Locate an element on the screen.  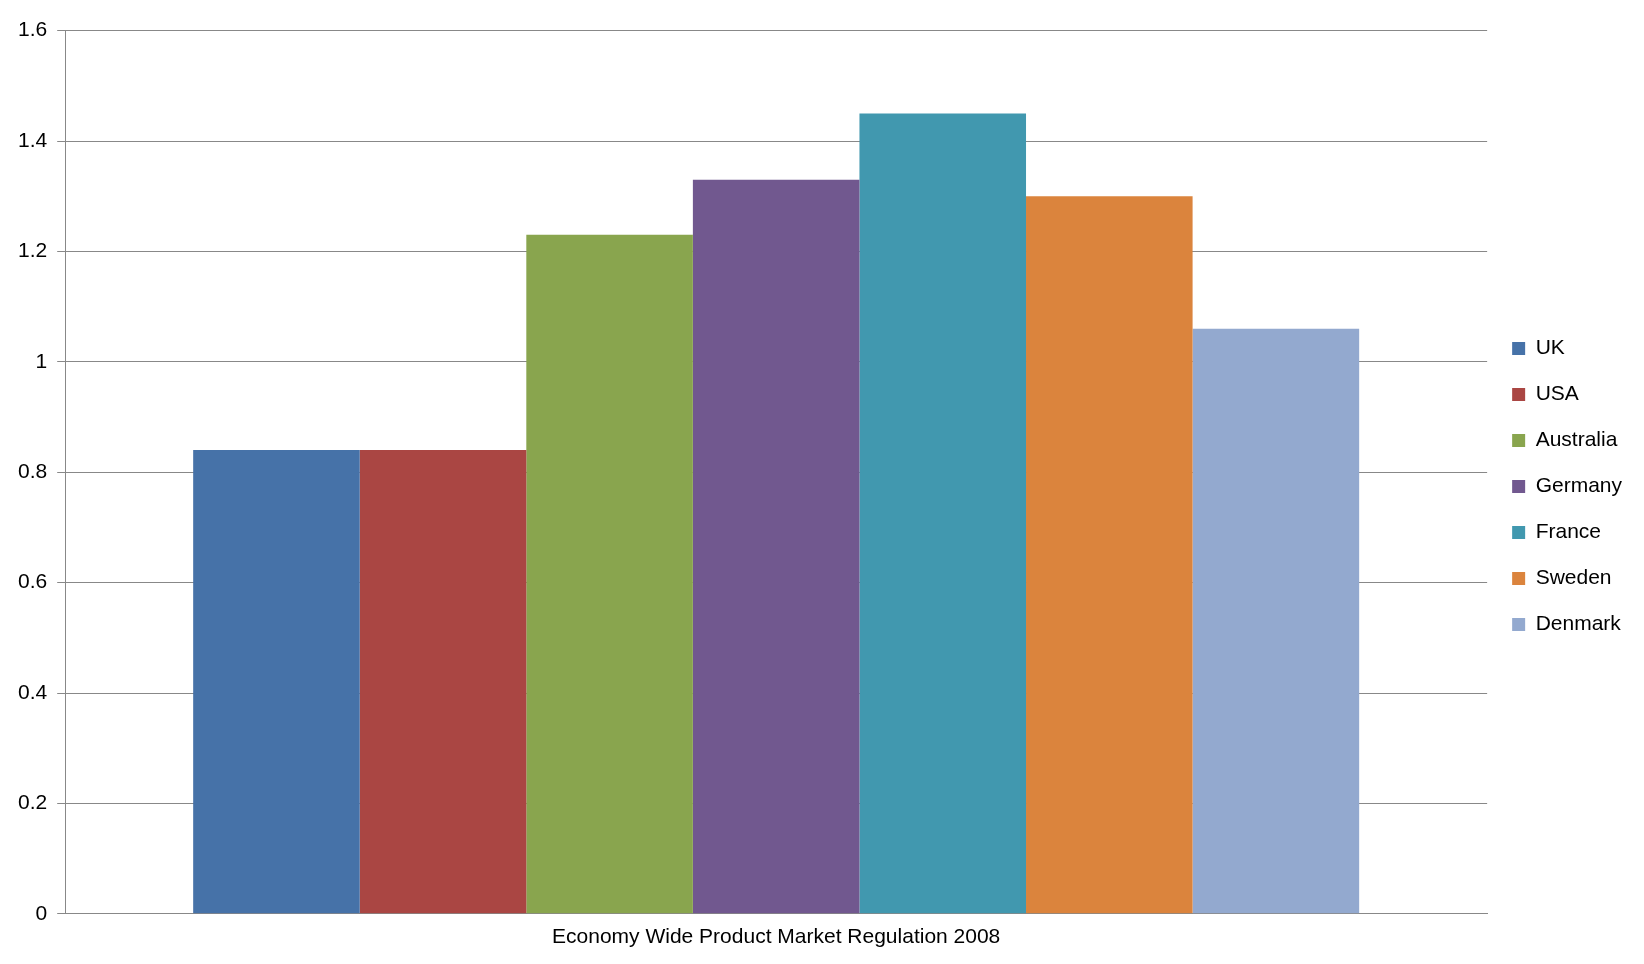
legend-label: USA is located at coordinates (1557, 393).